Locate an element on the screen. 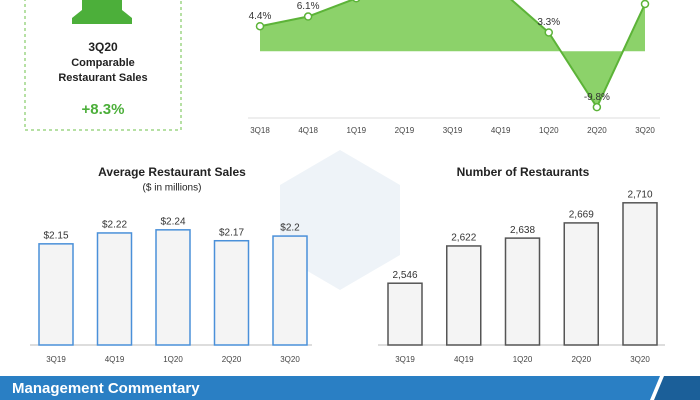  kpi-period: 3Q20 is located at coordinates (103, 47).